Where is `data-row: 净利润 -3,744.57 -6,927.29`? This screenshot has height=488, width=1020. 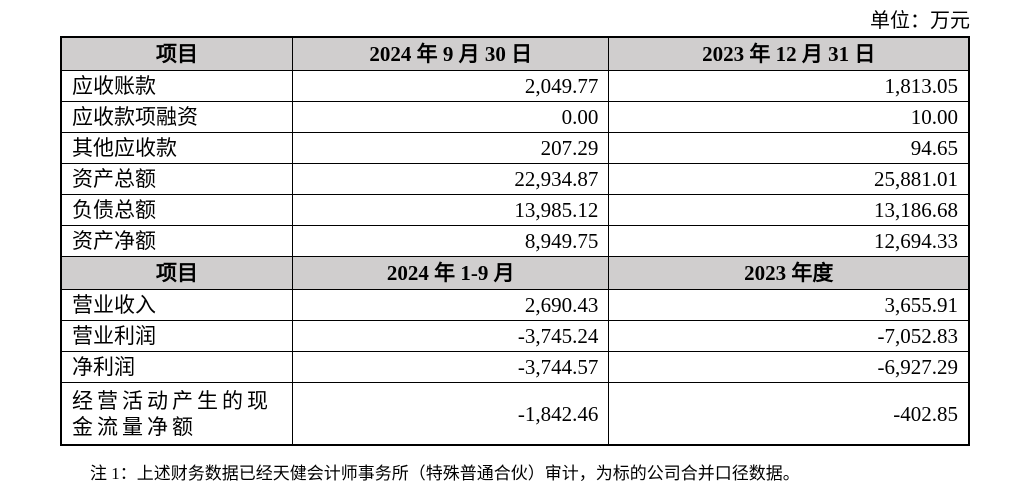 data-row: 净利润 -3,744.57 -6,927.29 is located at coordinates (515, 367).